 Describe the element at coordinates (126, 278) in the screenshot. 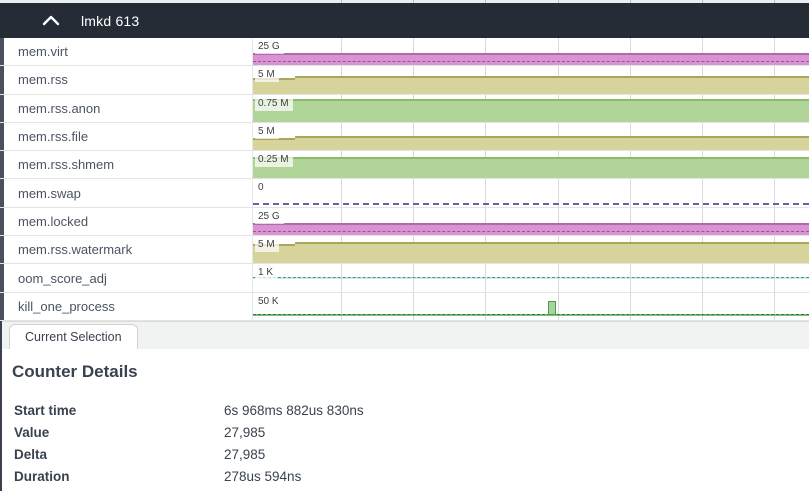

I see `track-shell-oom-score-adj: oom_score_adj` at that location.